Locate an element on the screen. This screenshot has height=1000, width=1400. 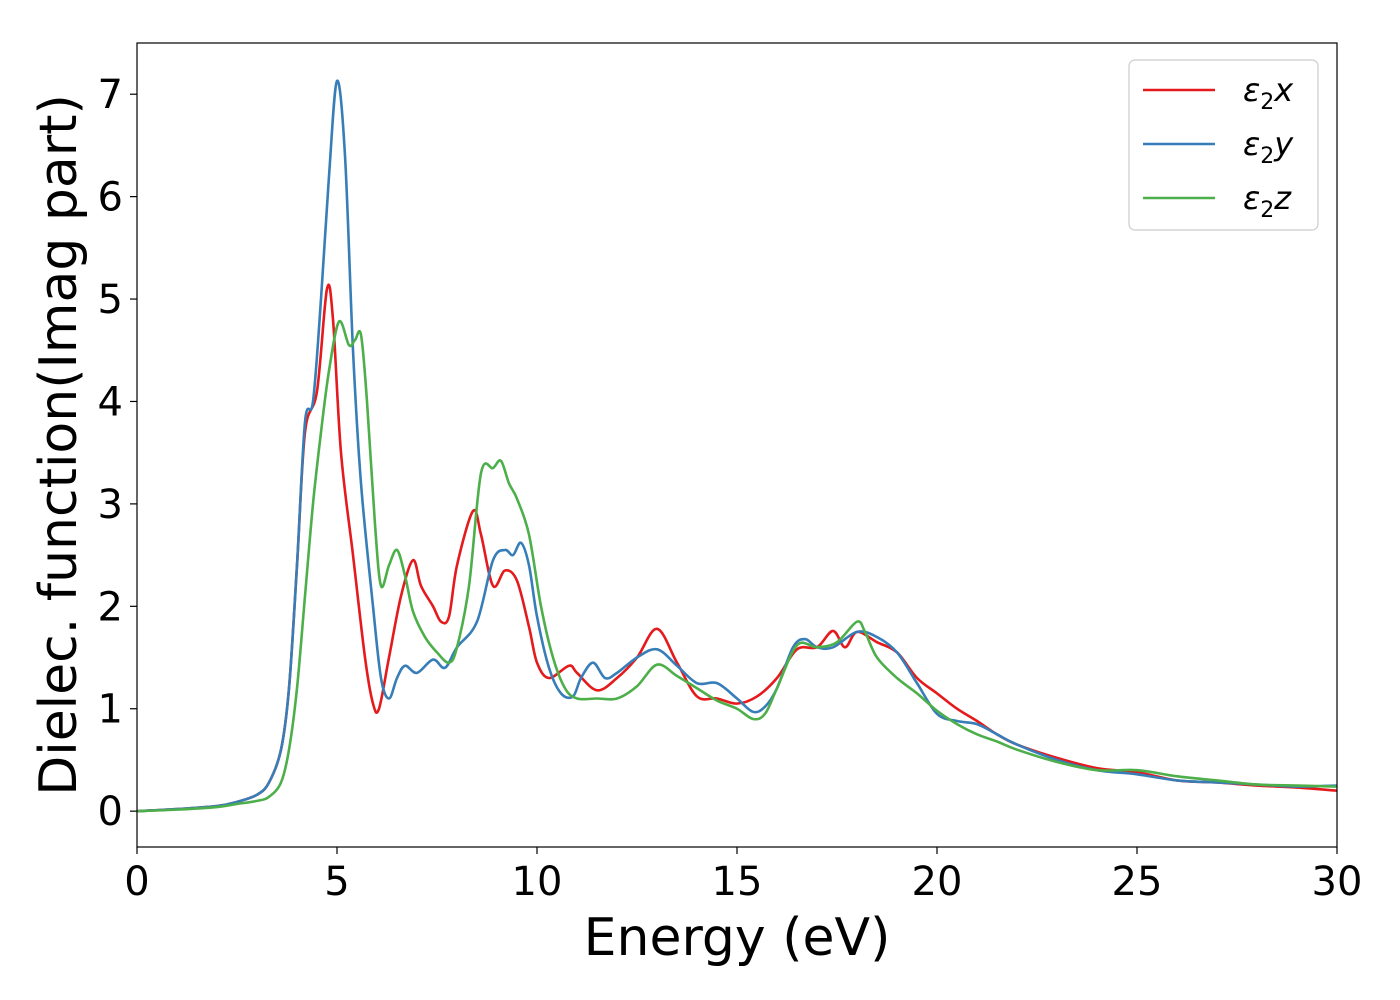
y-axis-title: Dielec. function(Imag part) is located at coordinates (59, 445).